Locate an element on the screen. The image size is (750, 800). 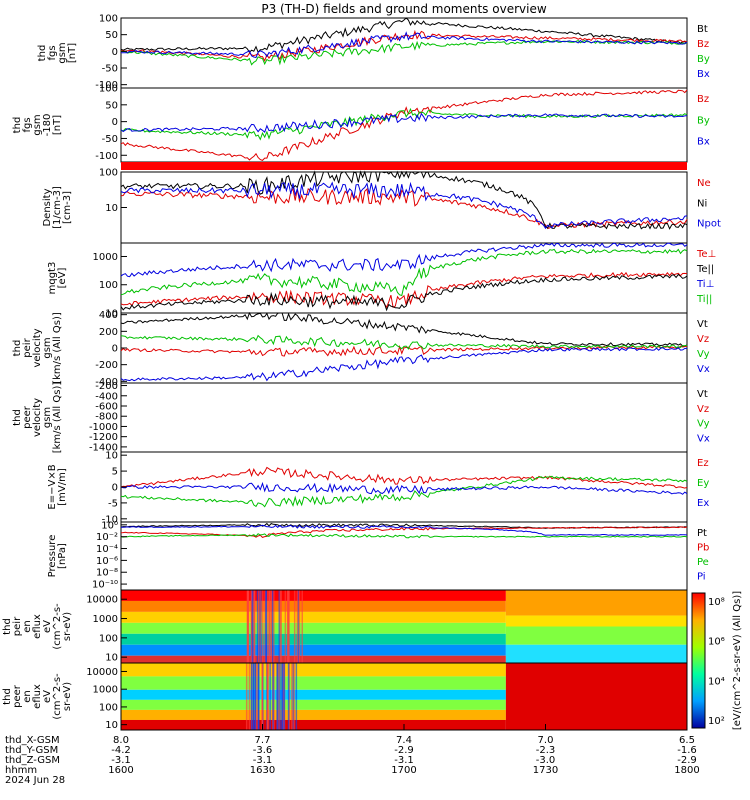
series-line-fgs-Bz is located at coordinates (404, 45).